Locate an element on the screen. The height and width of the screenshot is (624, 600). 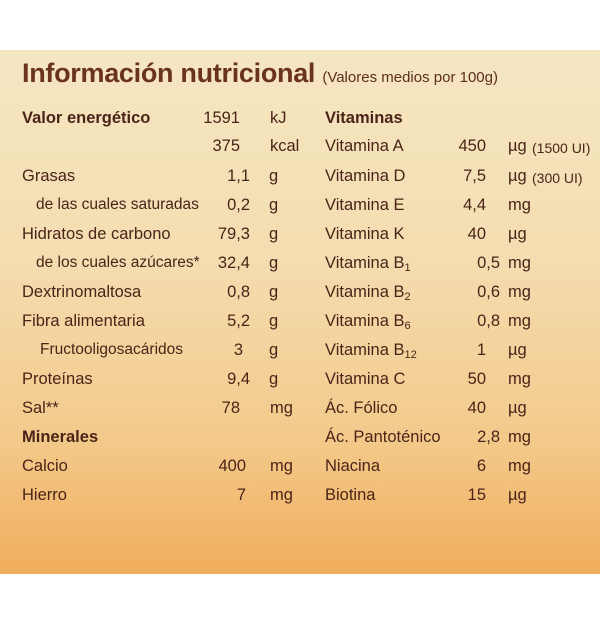
vitamin-label: Vitamina B2 is located at coordinates (368, 293).